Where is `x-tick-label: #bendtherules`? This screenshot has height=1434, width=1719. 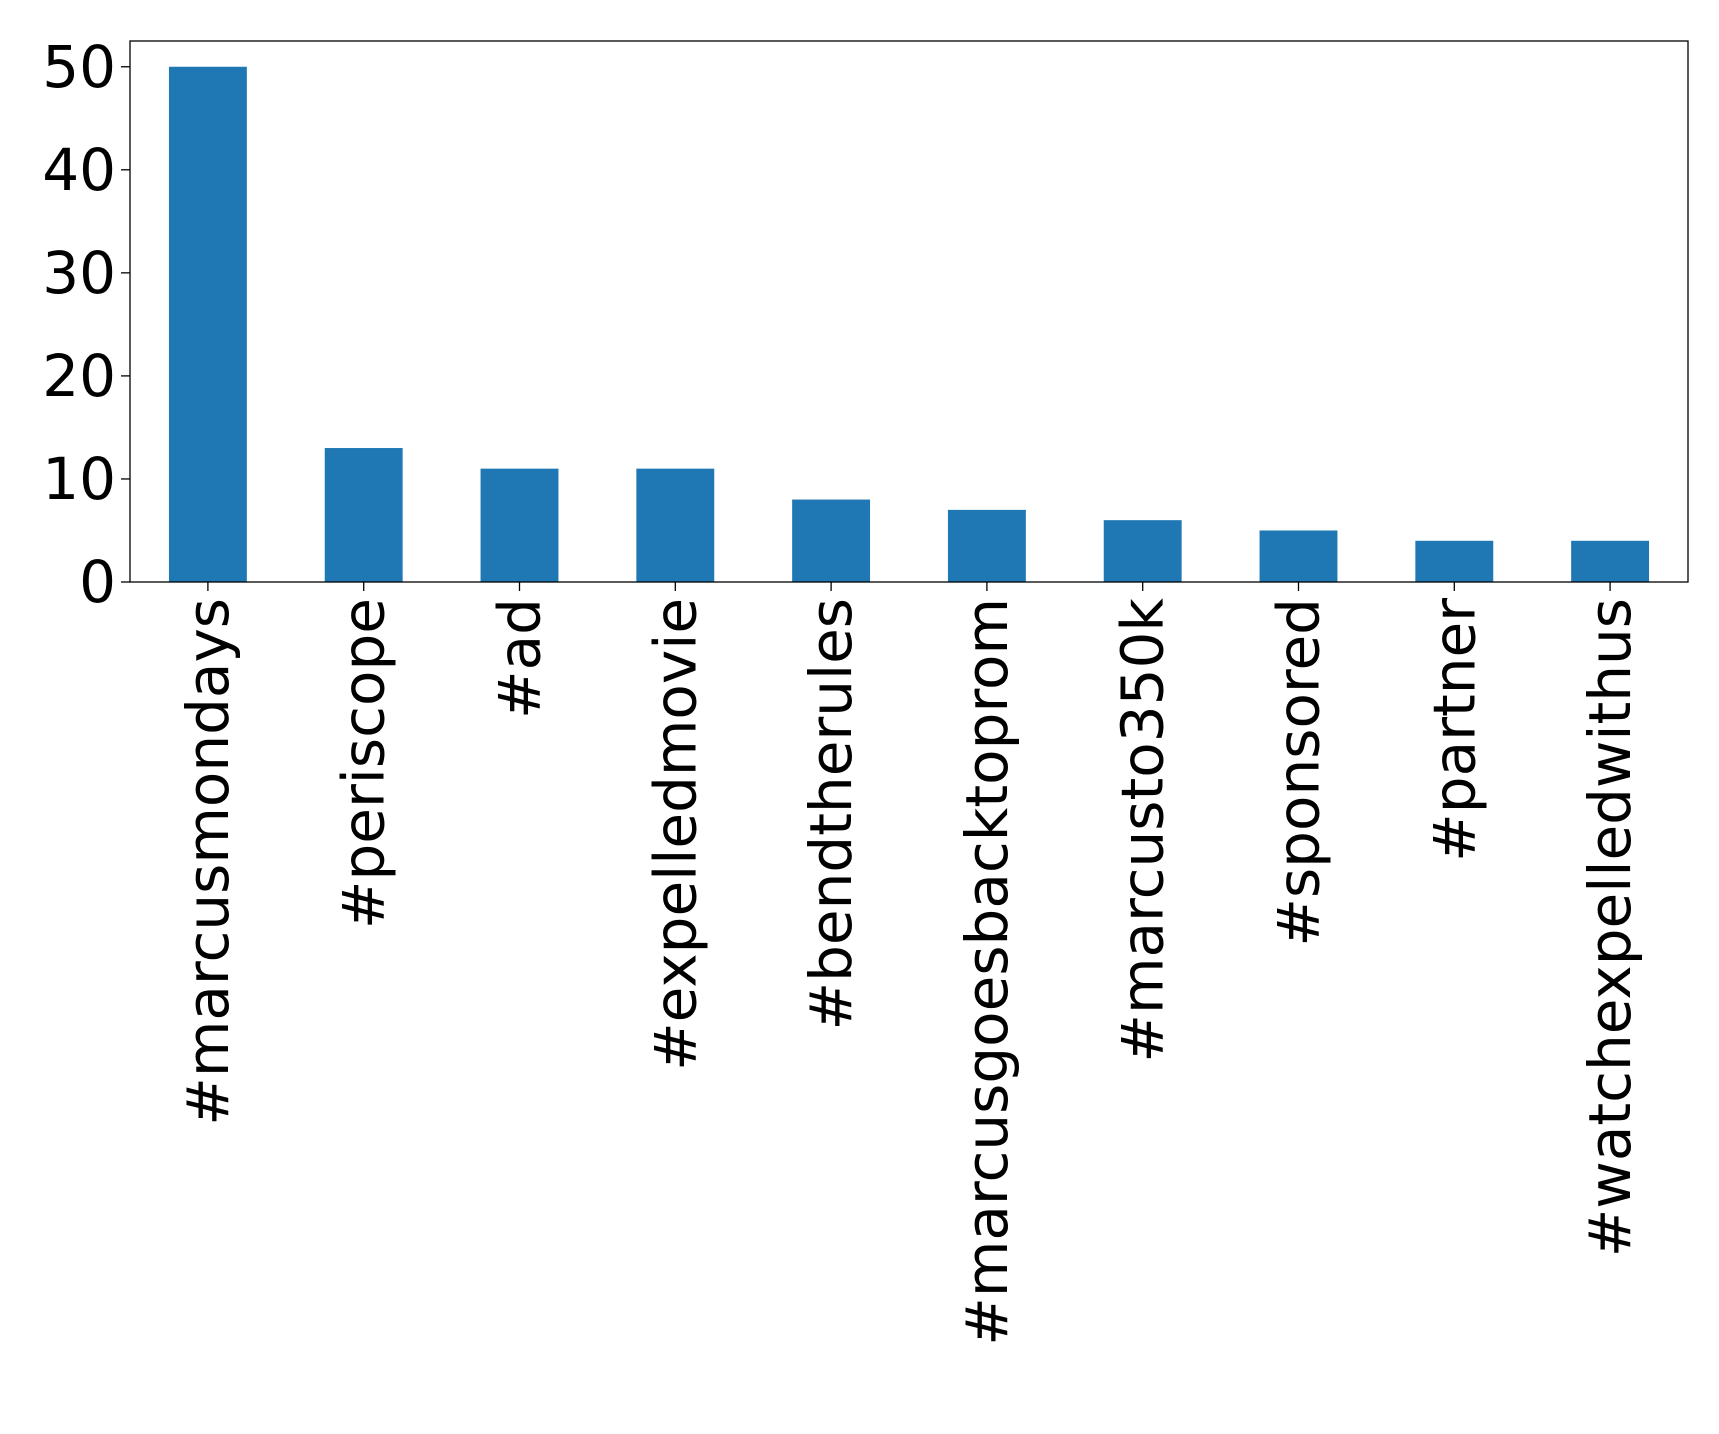
x-tick-label: #bendtherules is located at coordinates (831, 814).